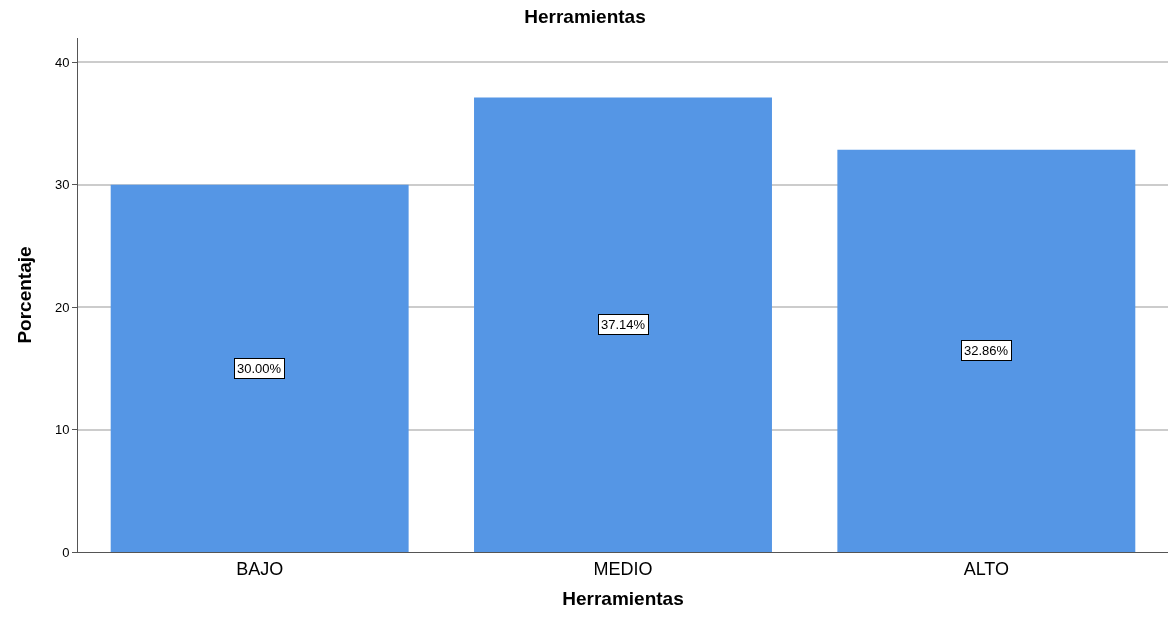 This screenshot has width=1170, height=624. Describe the element at coordinates (62, 185) in the screenshot. I see `y-tick-label: 30` at that location.